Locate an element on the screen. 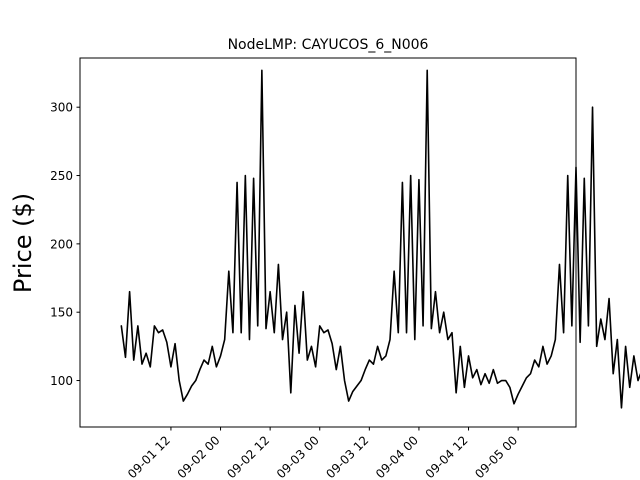  y-tick-label: 100 is located at coordinates (61, 381).